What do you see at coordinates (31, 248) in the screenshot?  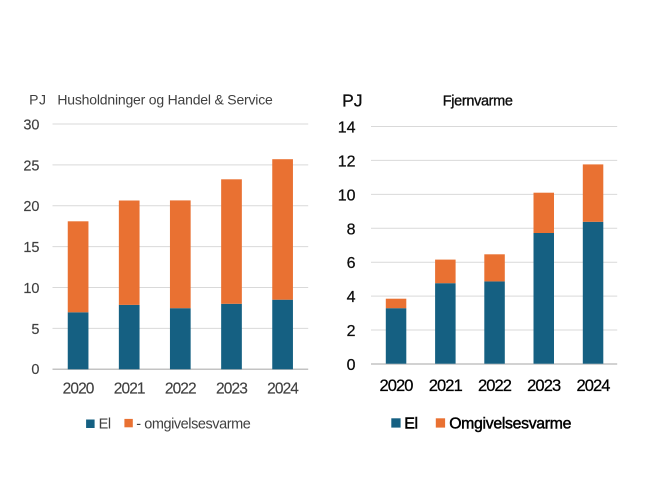 I see `svg-text: 15` at bounding box center [31, 248].